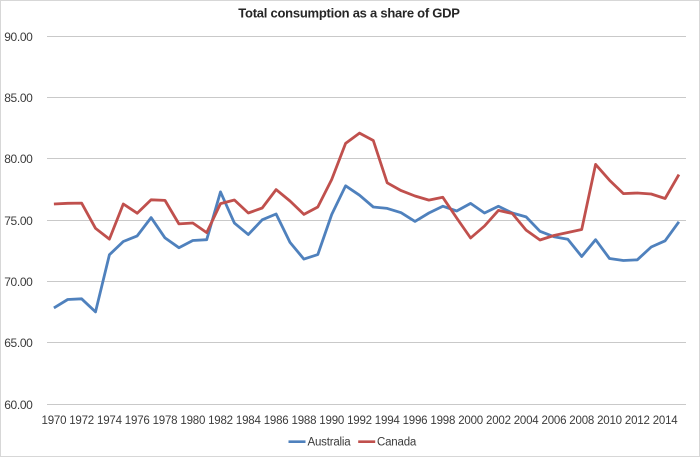 The height and width of the screenshot is (457, 700). Describe the element at coordinates (349, 12) in the screenshot. I see `svg-text:Total consumption as a share o: Total consumption as a share of GDP` at that location.